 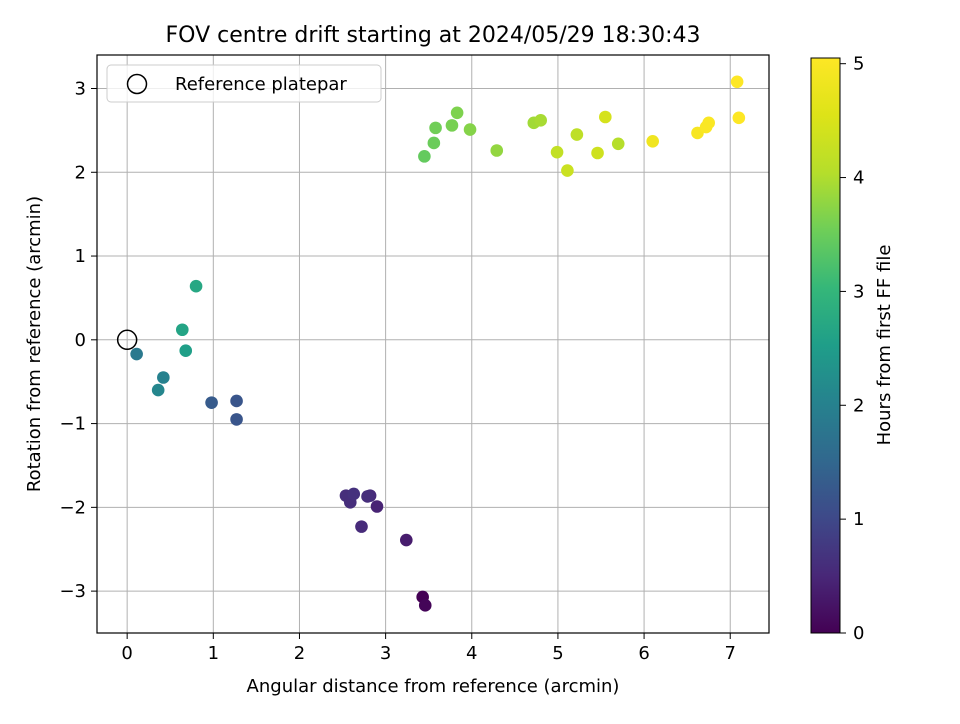 I want to click on legend-box, so click(x=244, y=83).